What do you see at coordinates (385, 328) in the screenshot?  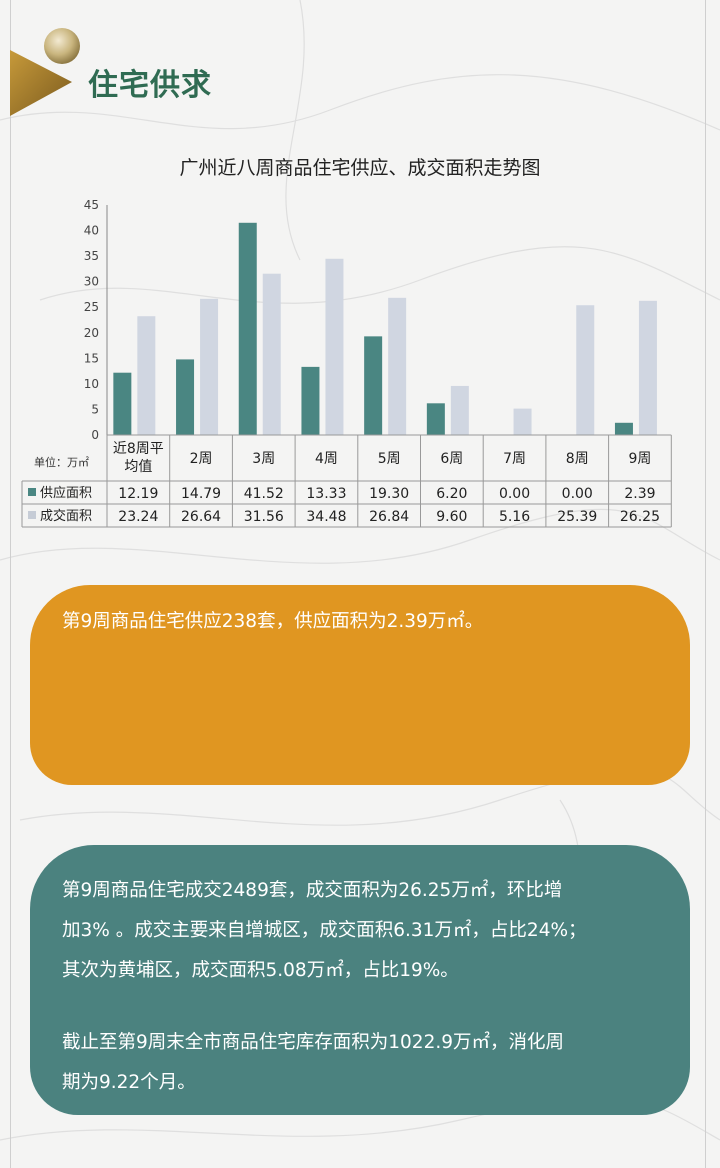 I see `bars` at bounding box center [385, 328].